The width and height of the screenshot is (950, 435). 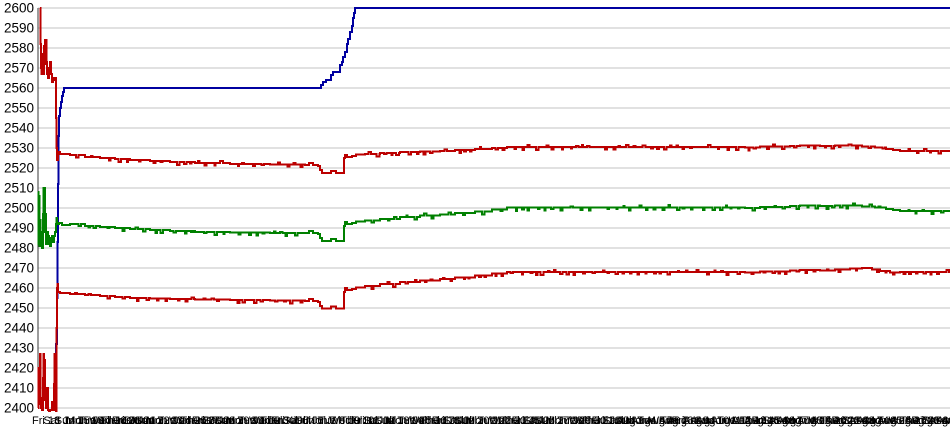 I want to click on x-axis-tick-label: Sat 28 Jun, so click(x=229, y=421).